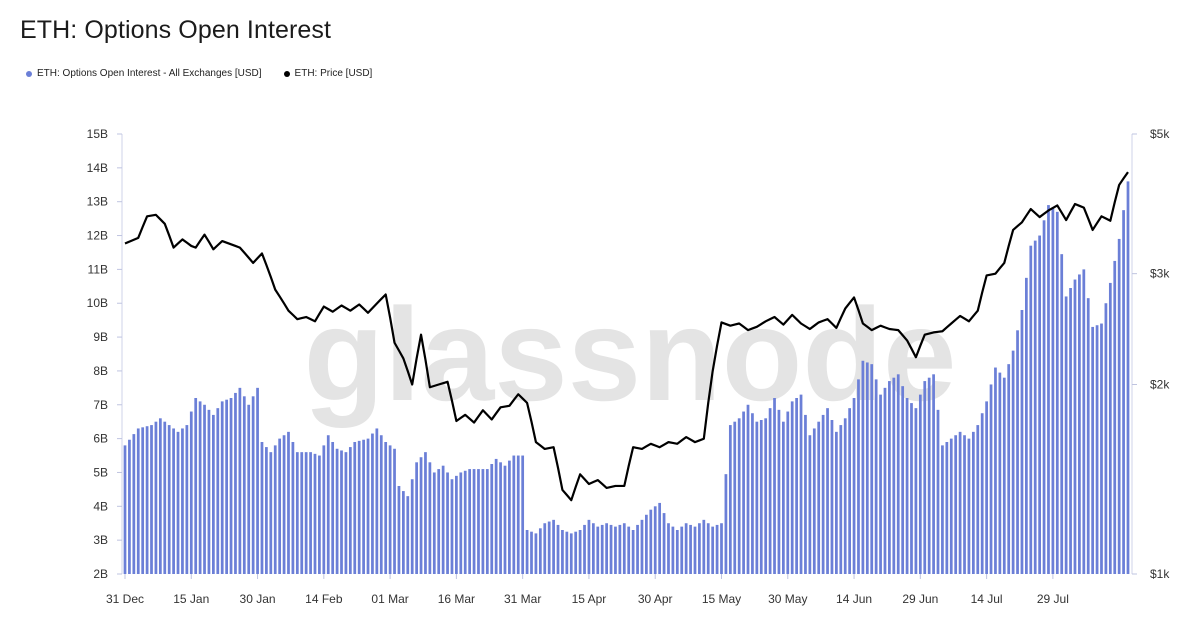 This screenshot has width=1200, height=630. I want to click on x-tick-label: 16 Mar, so click(456, 599).